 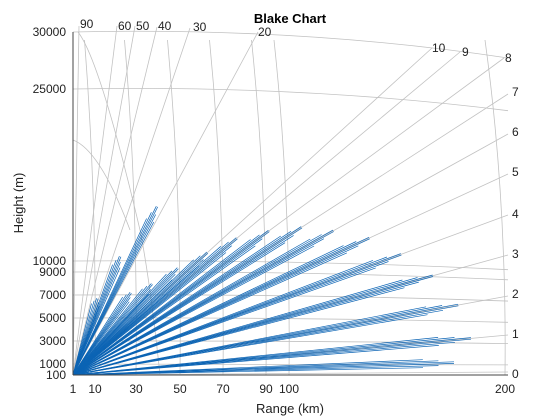 I want to click on y-tick-label: 7000, so click(x=52, y=295).